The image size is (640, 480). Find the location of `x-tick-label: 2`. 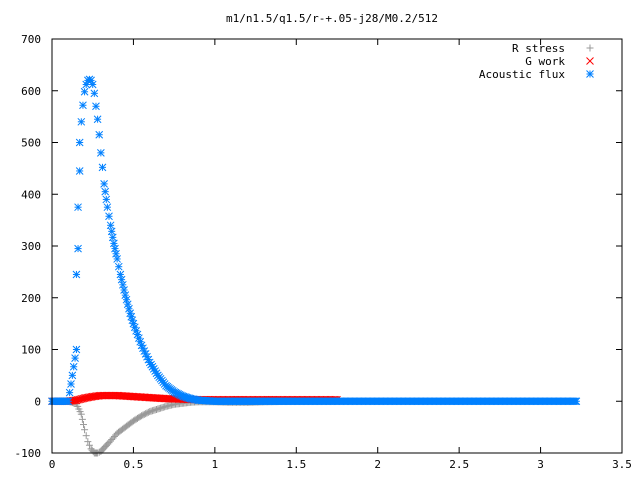

x-tick-label: 2 is located at coordinates (377, 464).